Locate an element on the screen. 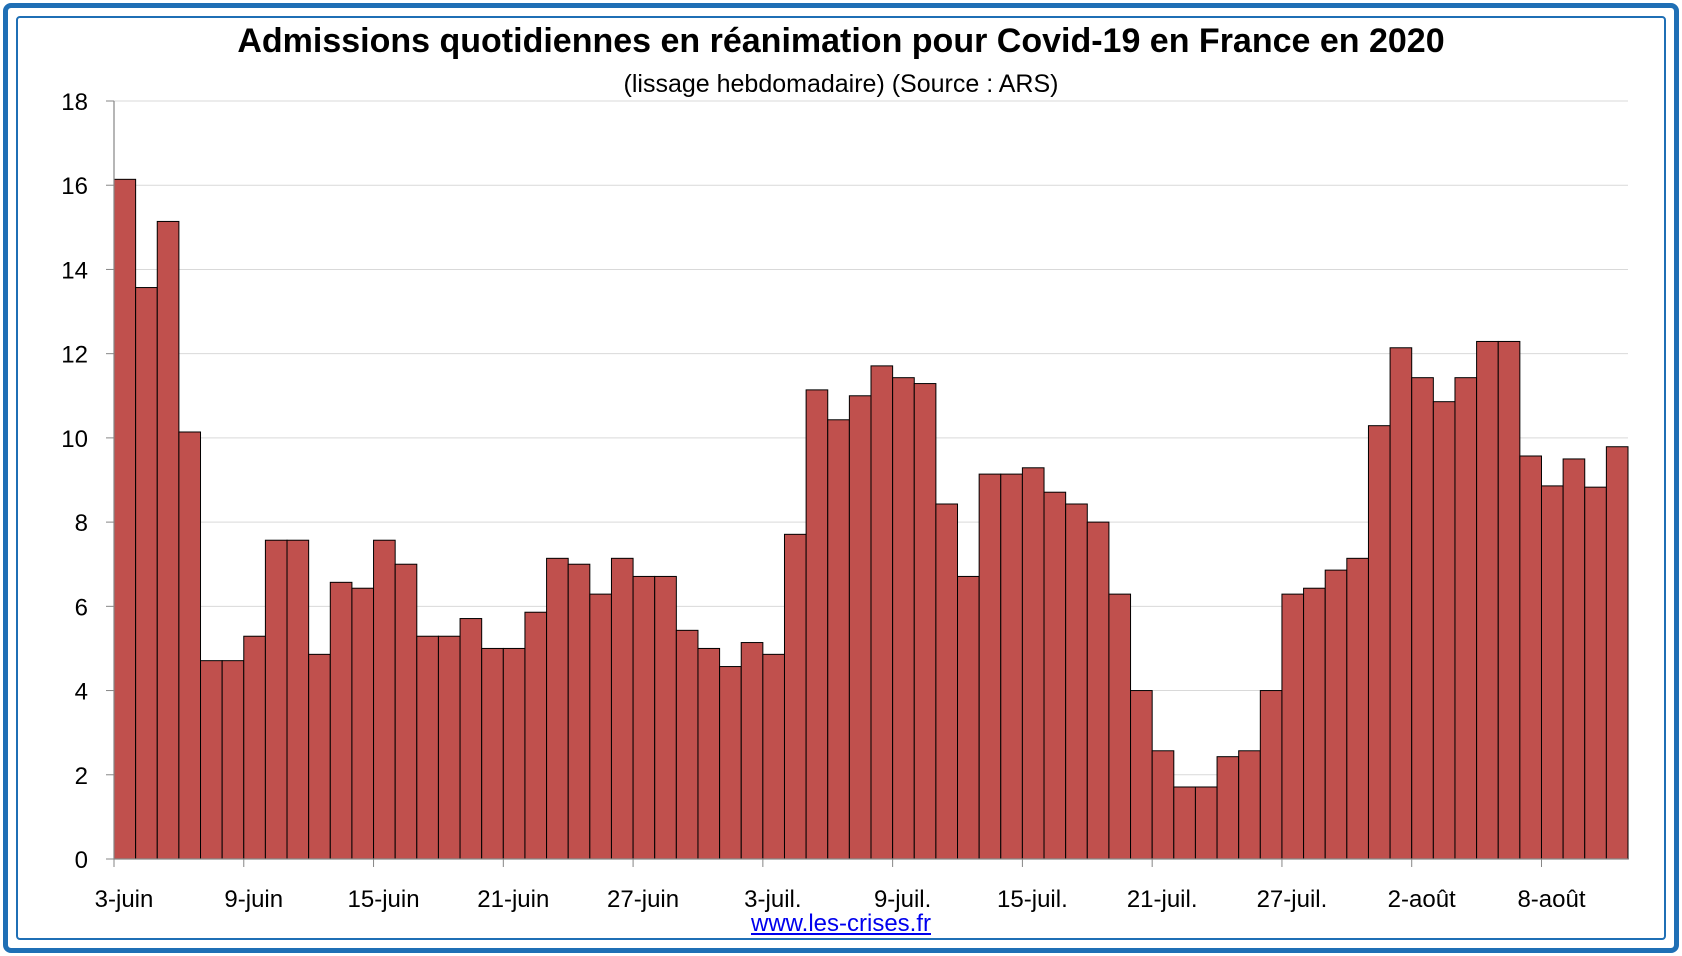  y-tick-label: 4 is located at coordinates (81, 692).